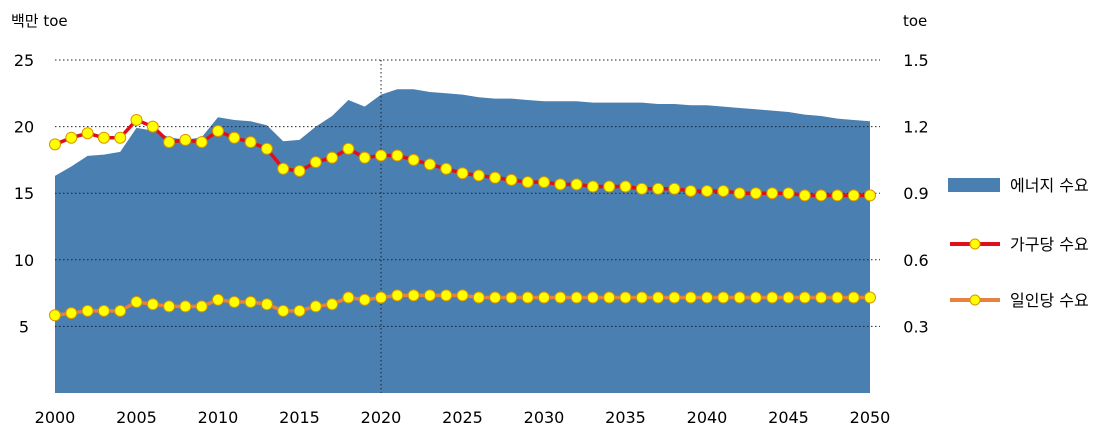 The height and width of the screenshot is (440, 1118). What do you see at coordinates (723, 297) in the screenshot?
I see `series-2-point-2041` at bounding box center [723, 297].